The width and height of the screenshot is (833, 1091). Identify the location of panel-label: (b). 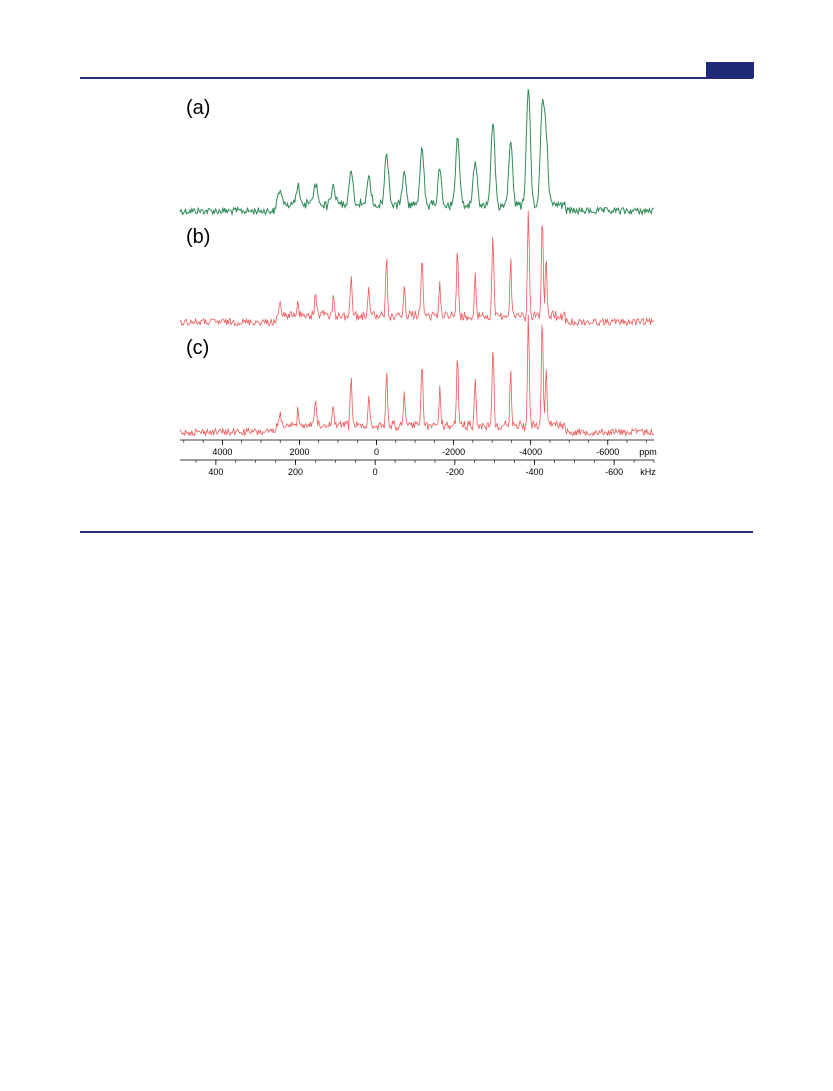
(198, 237).